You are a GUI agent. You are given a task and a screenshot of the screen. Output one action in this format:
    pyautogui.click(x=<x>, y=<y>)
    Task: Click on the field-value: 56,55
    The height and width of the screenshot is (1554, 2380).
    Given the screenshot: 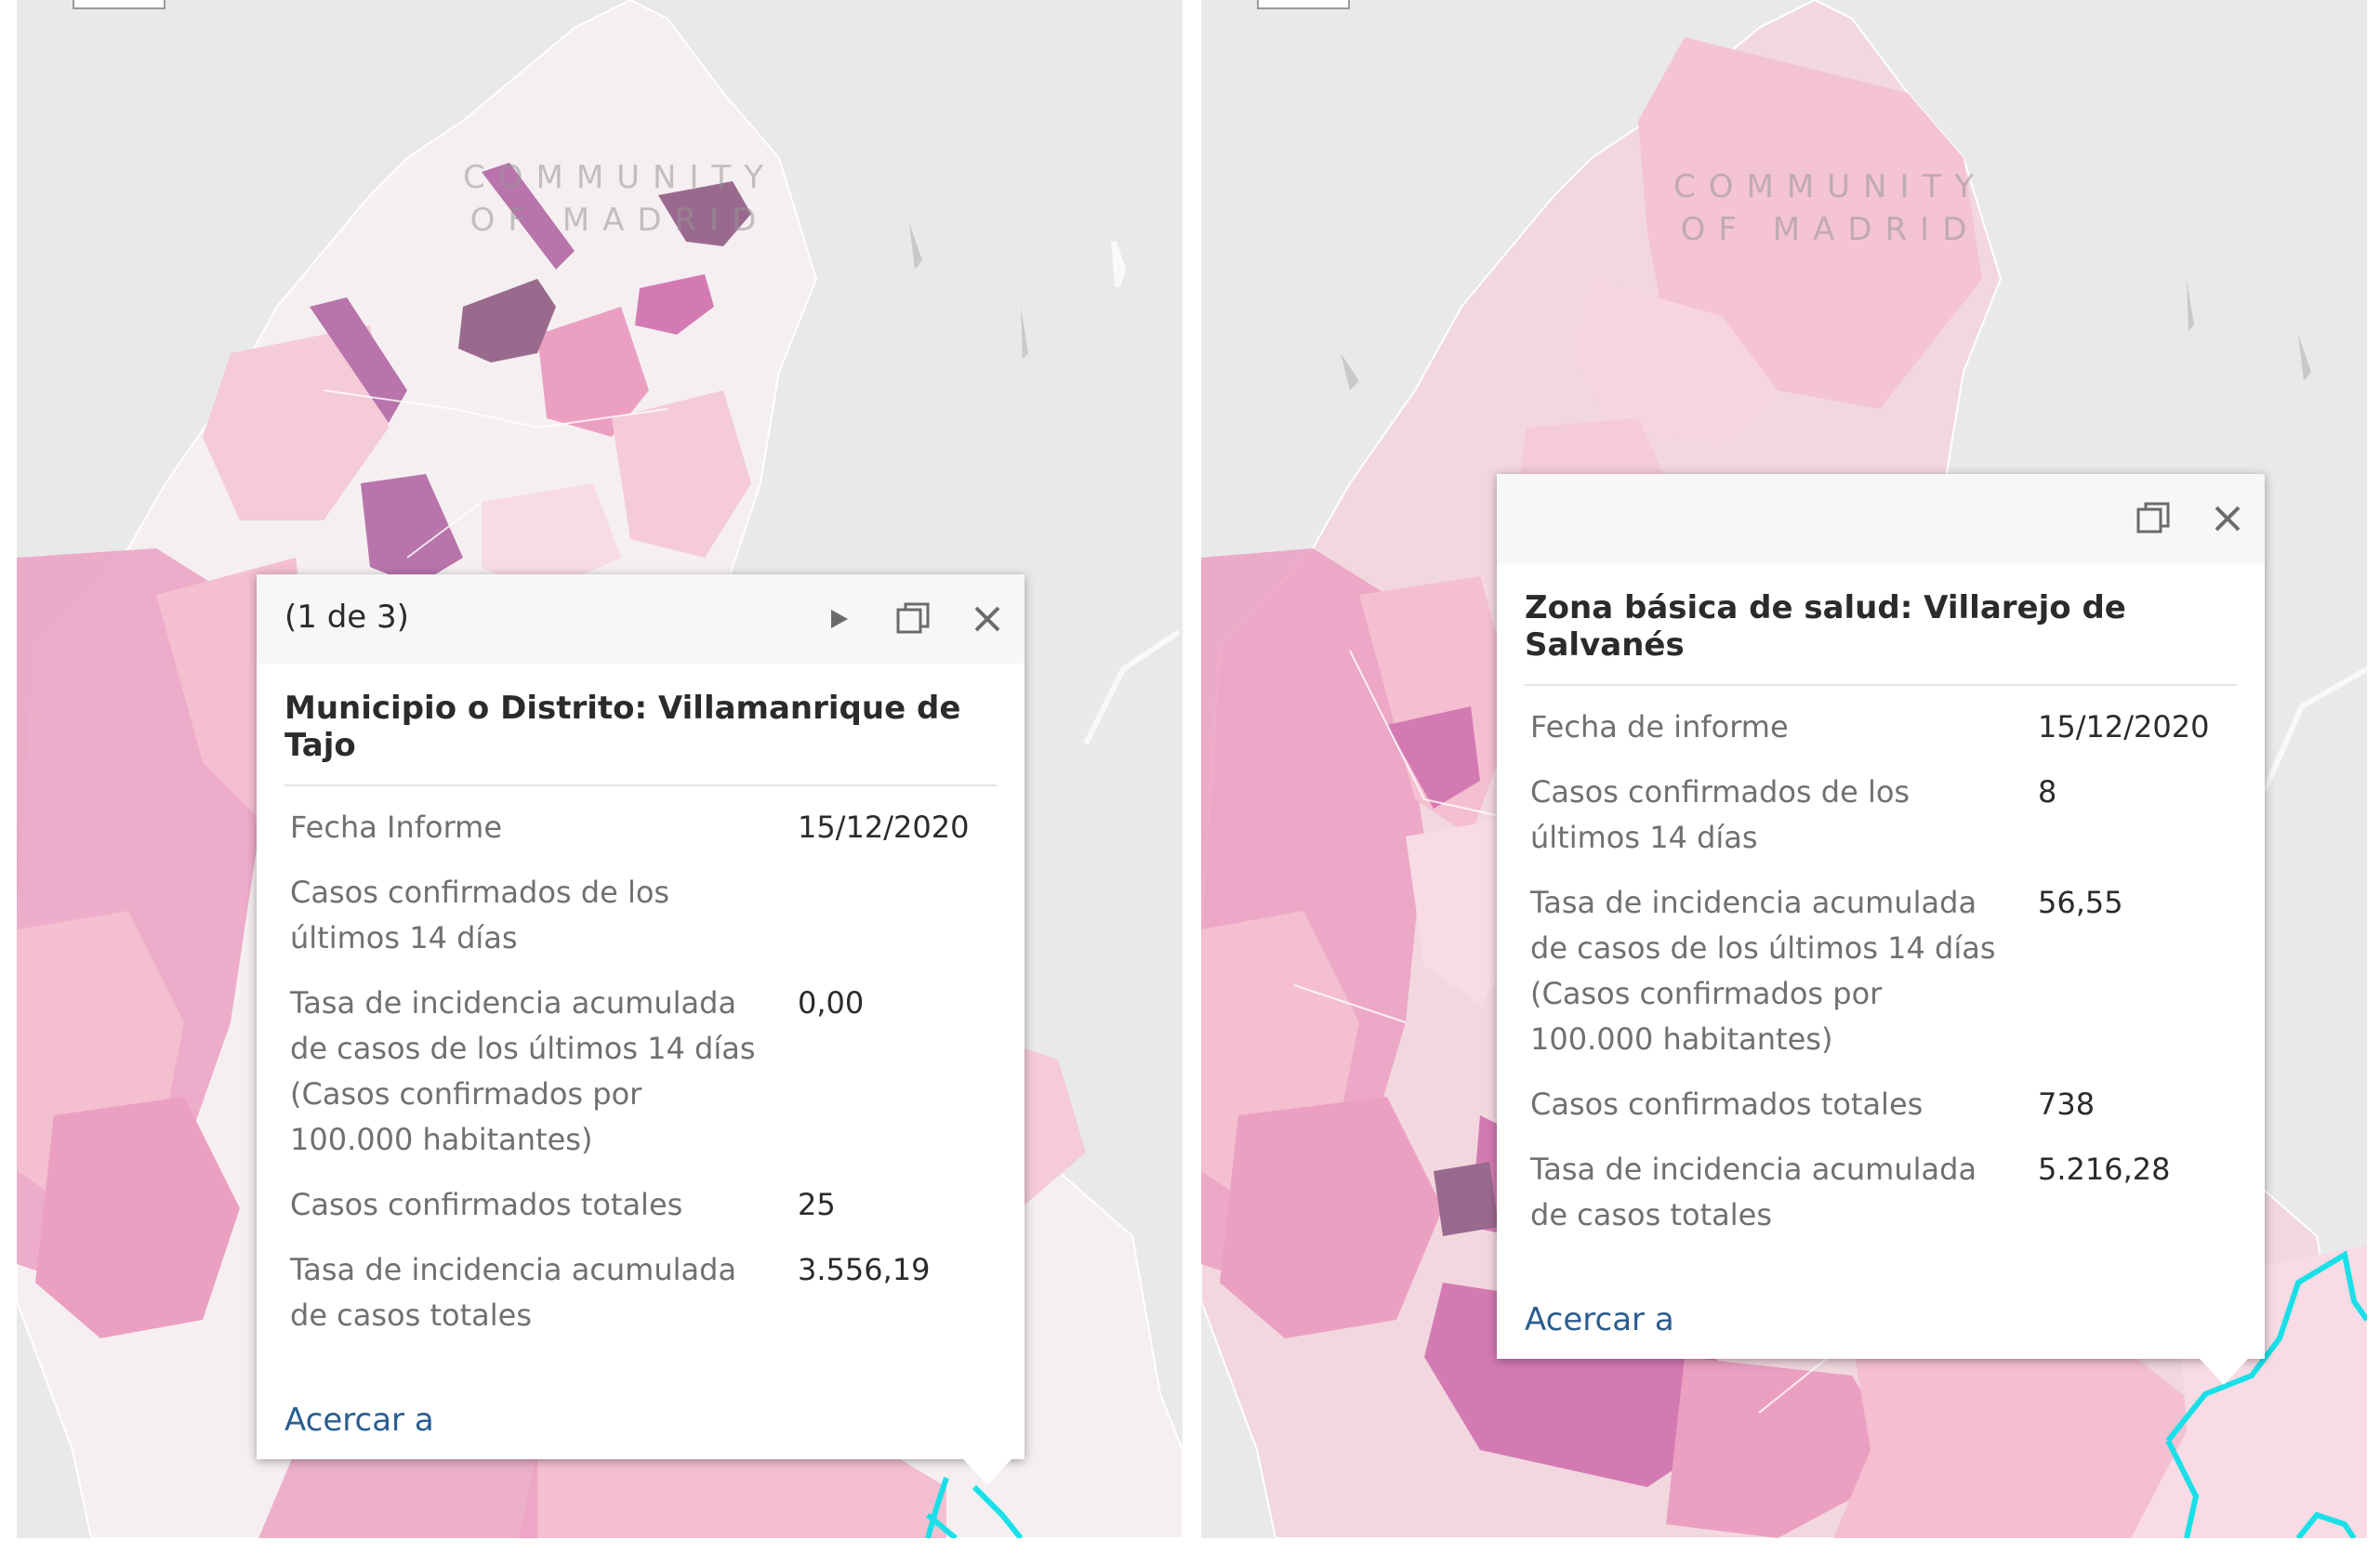 What is the action you would take?
    pyautogui.click(x=2080, y=902)
    